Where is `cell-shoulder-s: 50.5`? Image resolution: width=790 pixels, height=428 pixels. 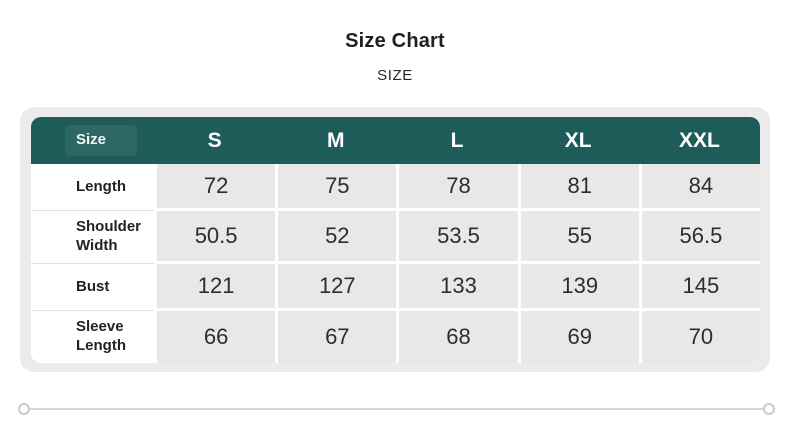 cell-shoulder-s: 50.5 is located at coordinates (215, 237).